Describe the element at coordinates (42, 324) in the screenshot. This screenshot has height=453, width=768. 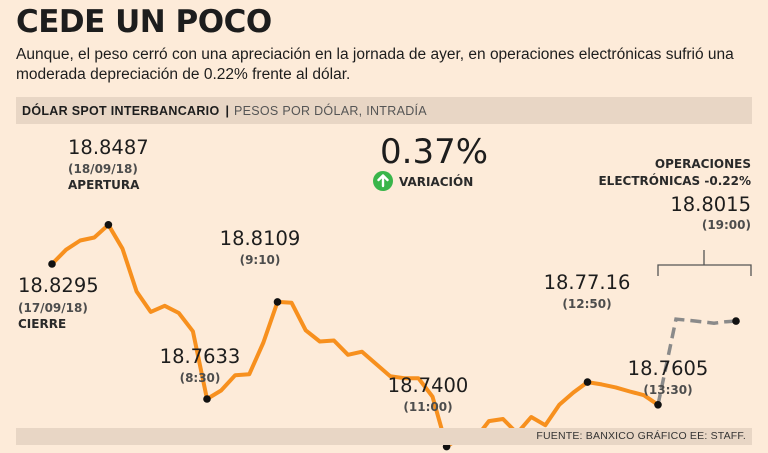
I see `point-tag-label: CIERRE` at that location.